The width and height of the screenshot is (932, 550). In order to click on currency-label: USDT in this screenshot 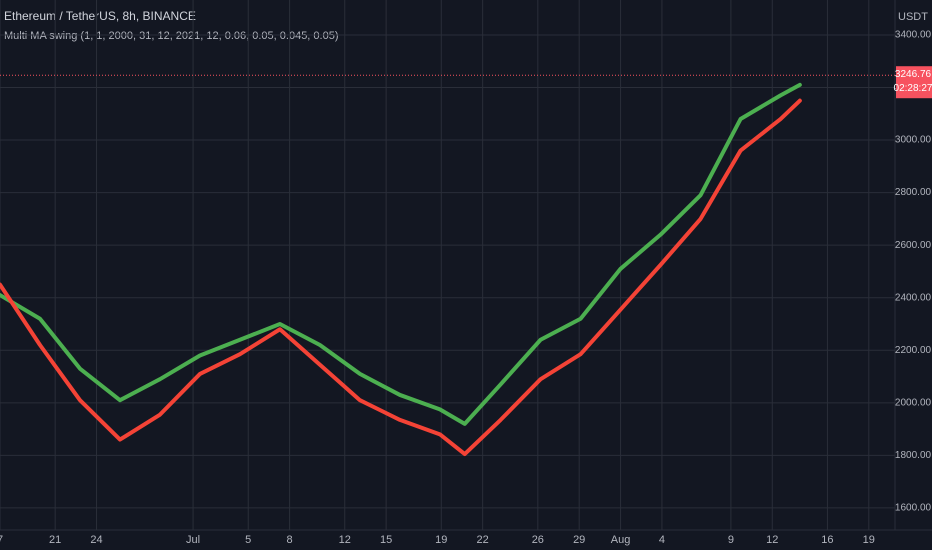, I will do `click(913, 17)`.